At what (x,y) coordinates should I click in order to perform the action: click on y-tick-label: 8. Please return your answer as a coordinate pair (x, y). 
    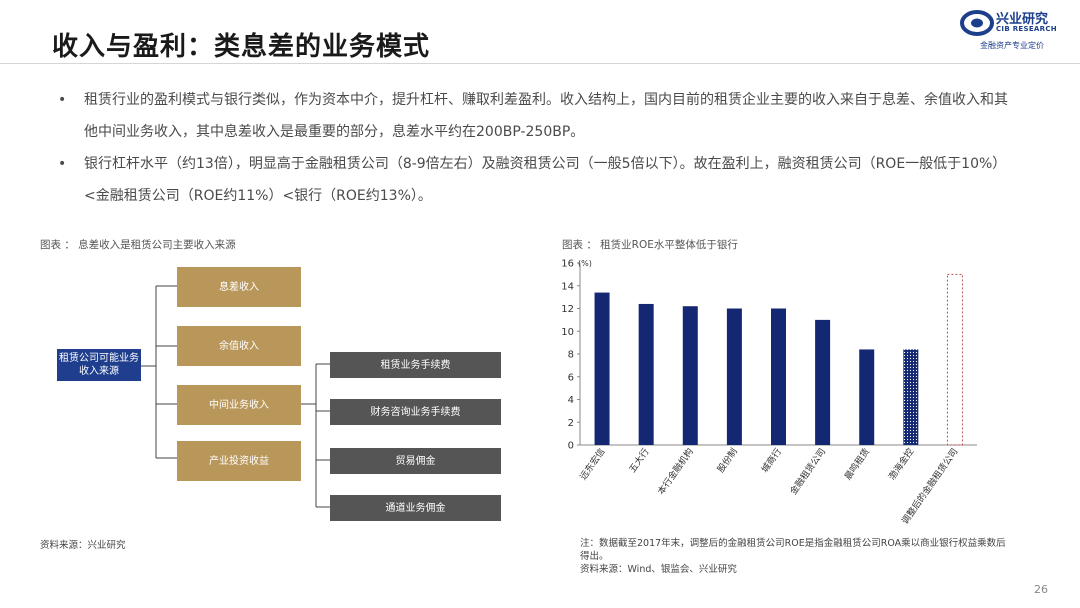
    Looking at the image, I should click on (571, 355).